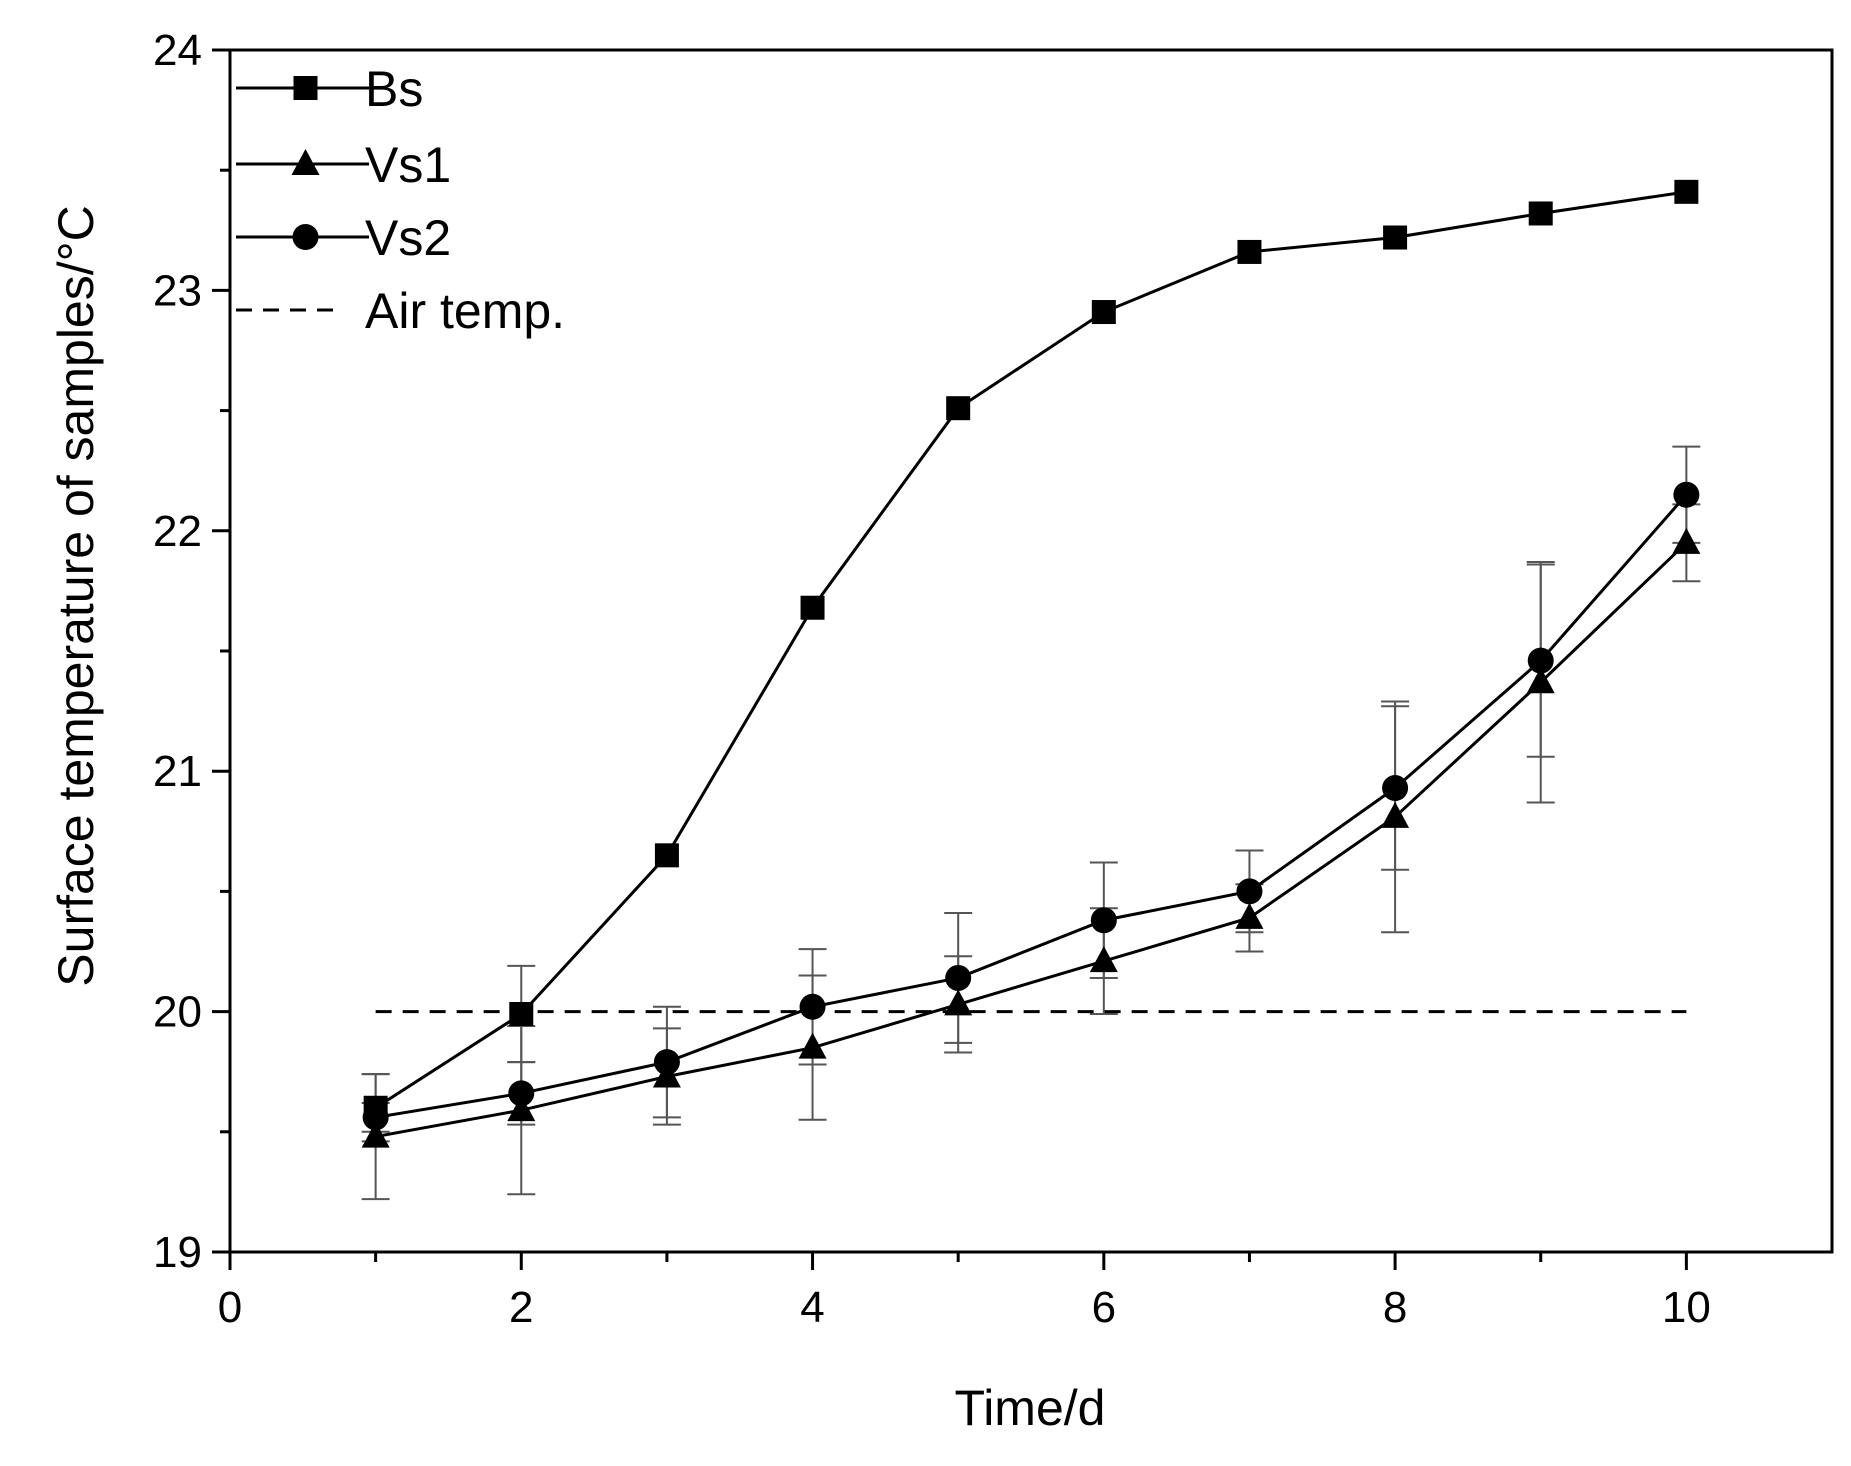  I want to click on legend-vs2-marker, so click(305, 237).